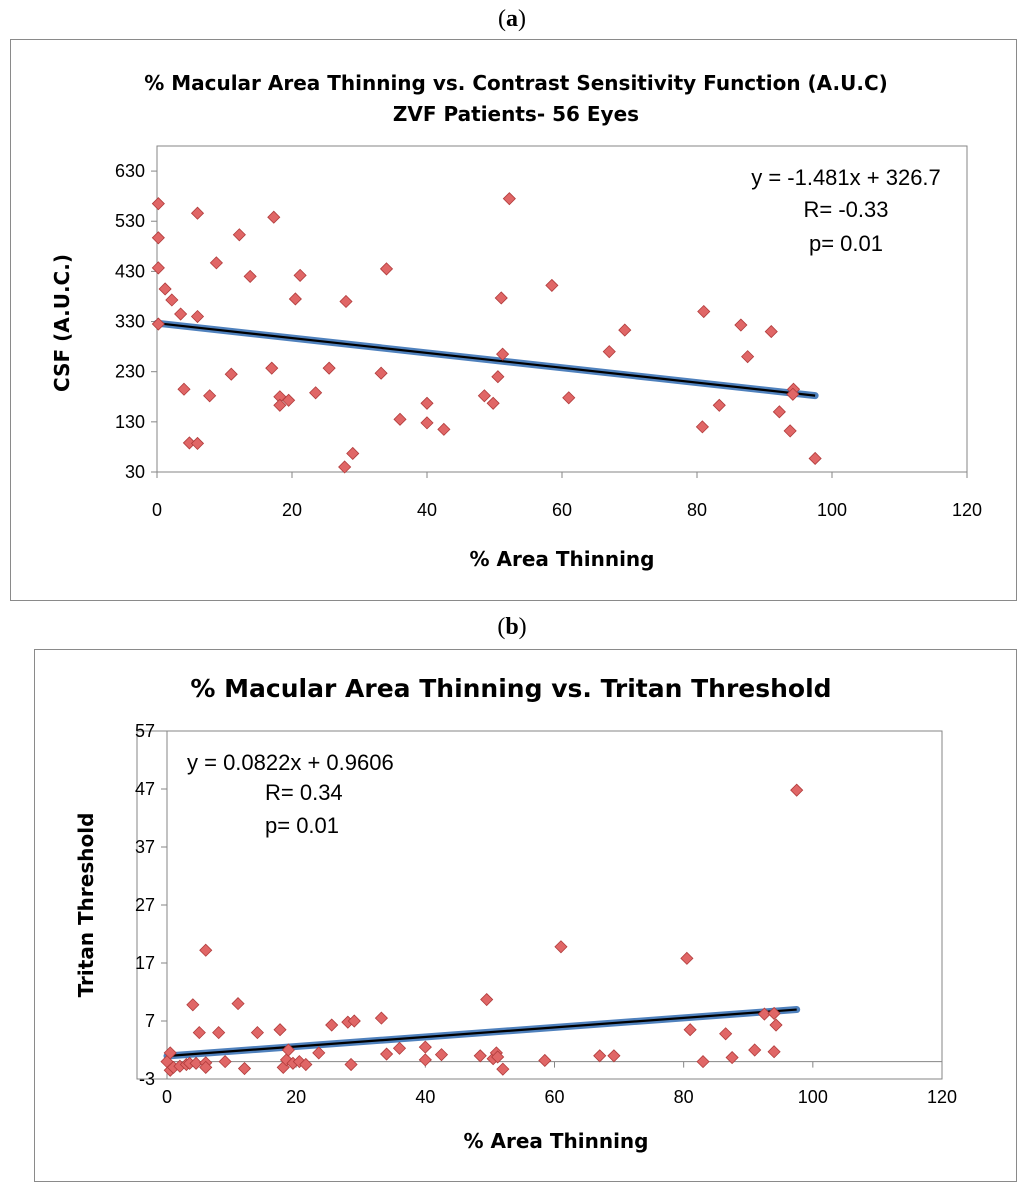 The image size is (1024, 1188). I want to click on chart-b-xlabel: % Area Thinning, so click(556, 1141).